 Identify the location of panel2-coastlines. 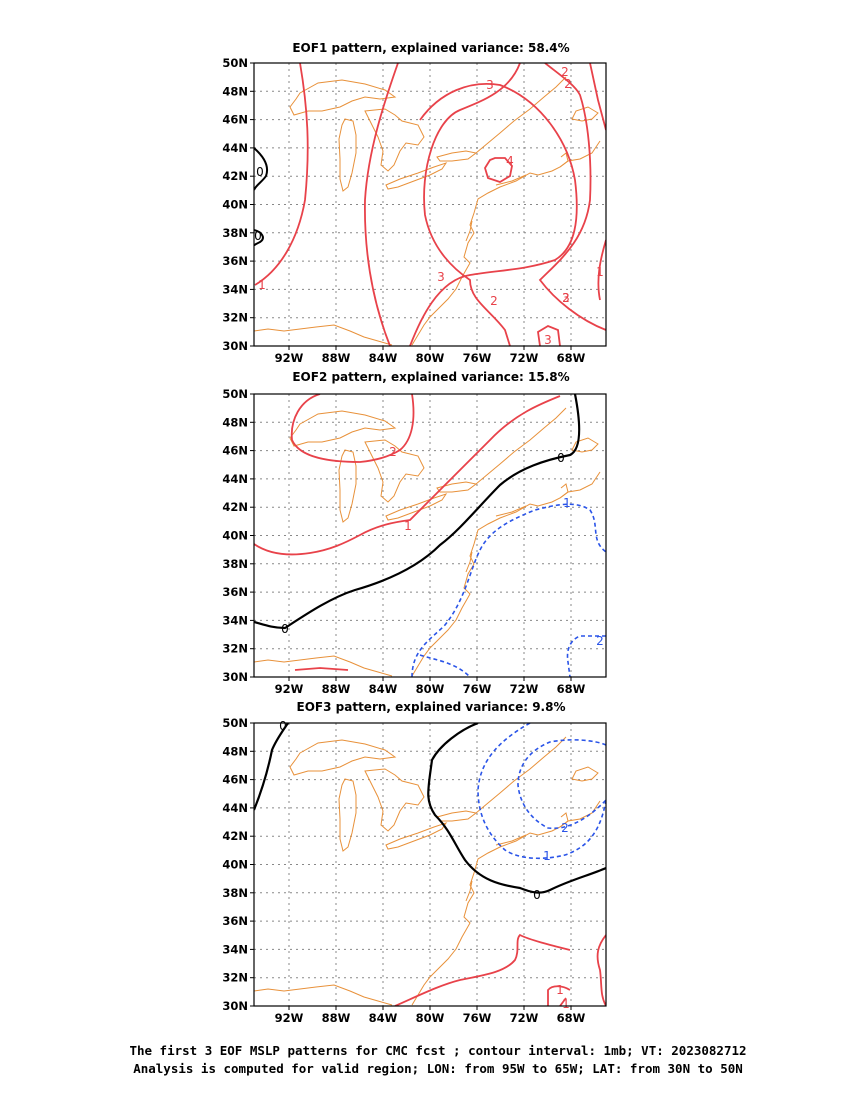
(427, 542).